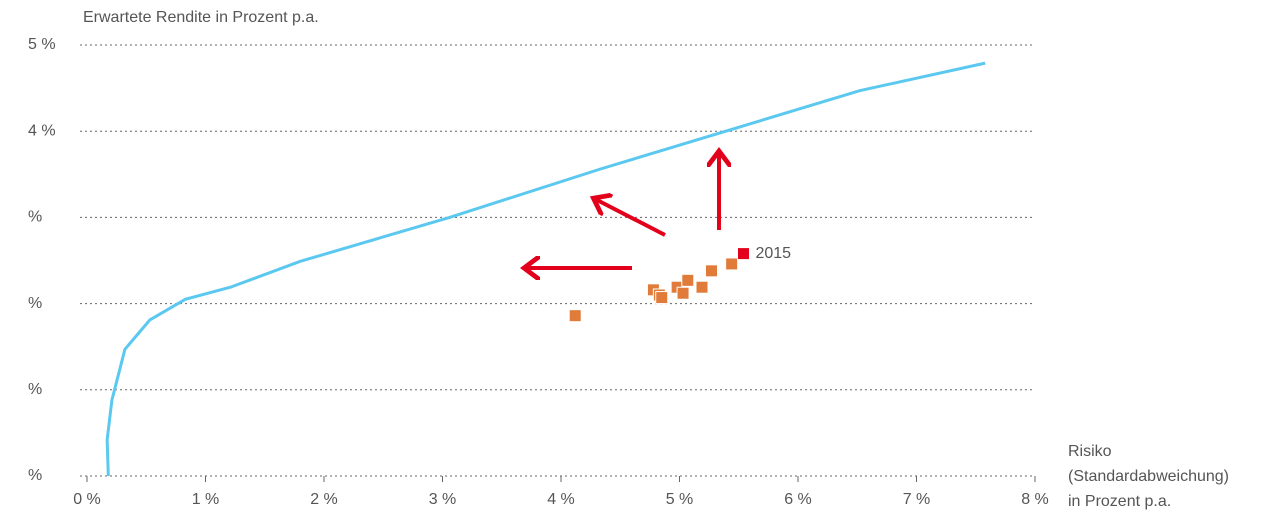 The width and height of the screenshot is (1274, 520). Describe the element at coordinates (42, 130) in the screenshot. I see `y-tick-label: 4 %` at that location.